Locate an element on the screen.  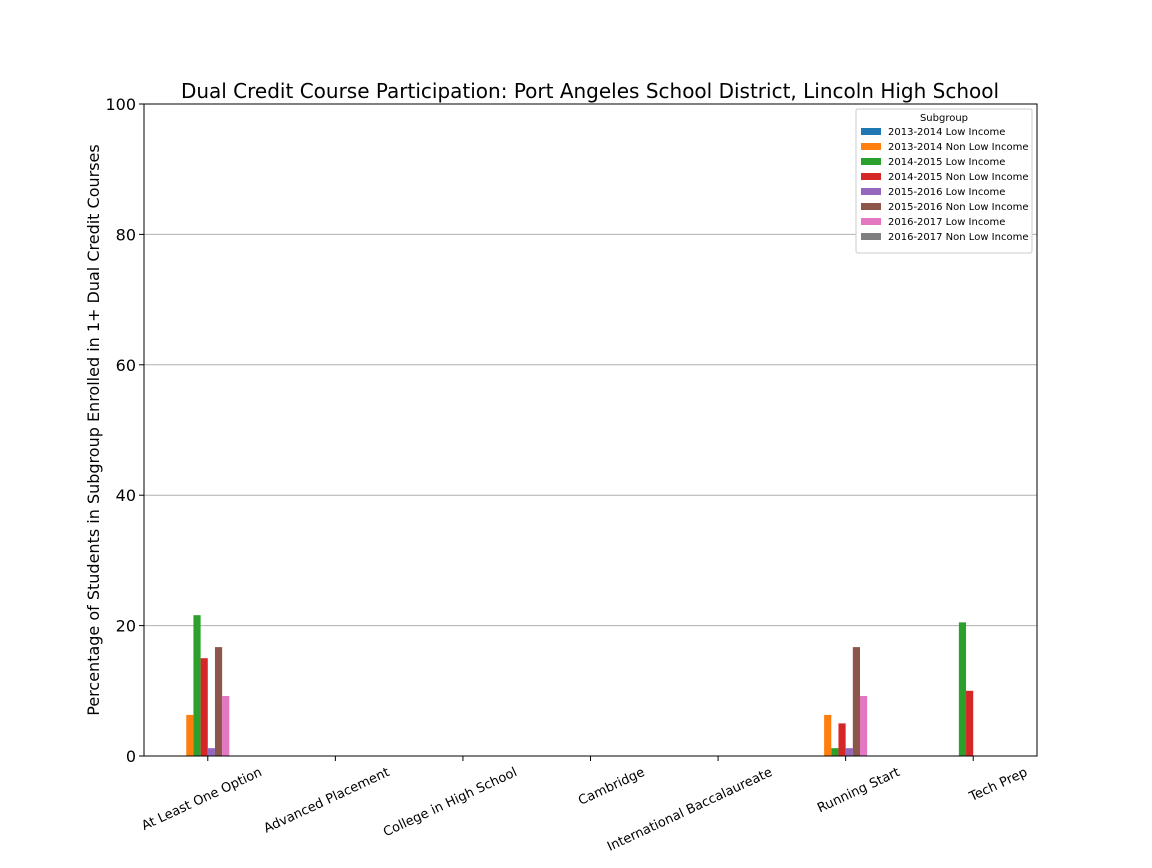
legend-frame is located at coordinates (944, 181).